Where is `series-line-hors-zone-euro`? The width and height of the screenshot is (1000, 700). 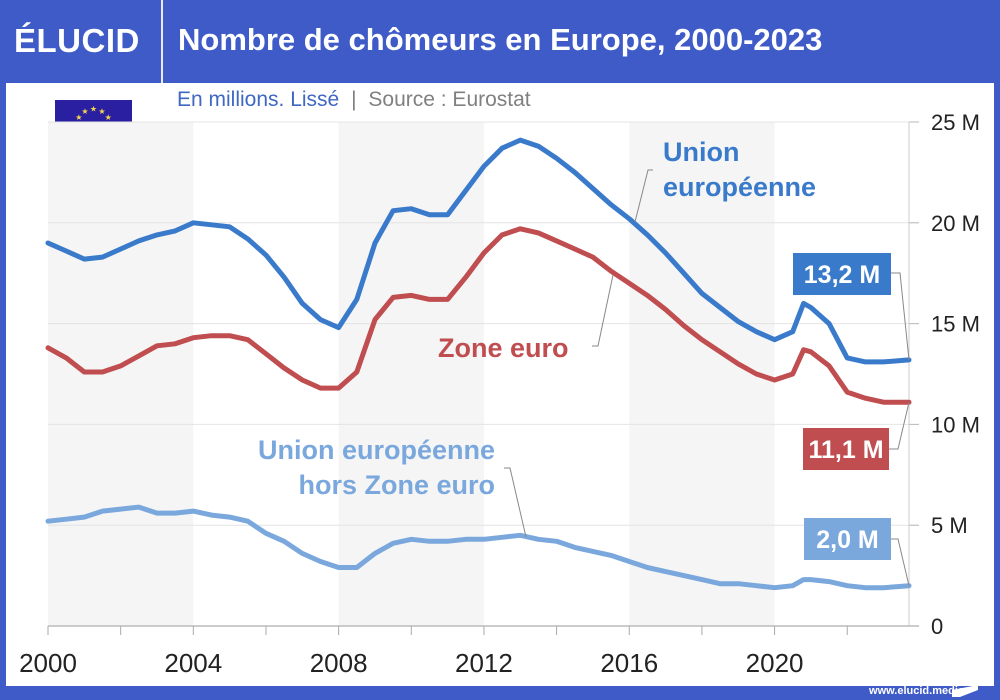
series-line-hors-zone-euro is located at coordinates (478, 547).